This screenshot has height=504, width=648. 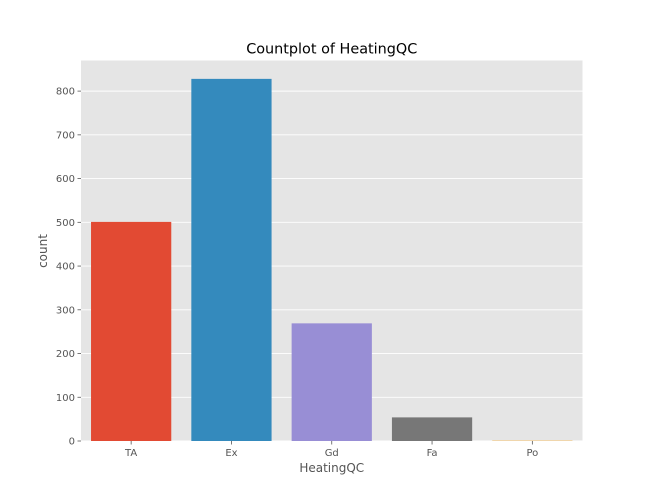 I want to click on y-tick-label: 400, so click(x=65, y=267).